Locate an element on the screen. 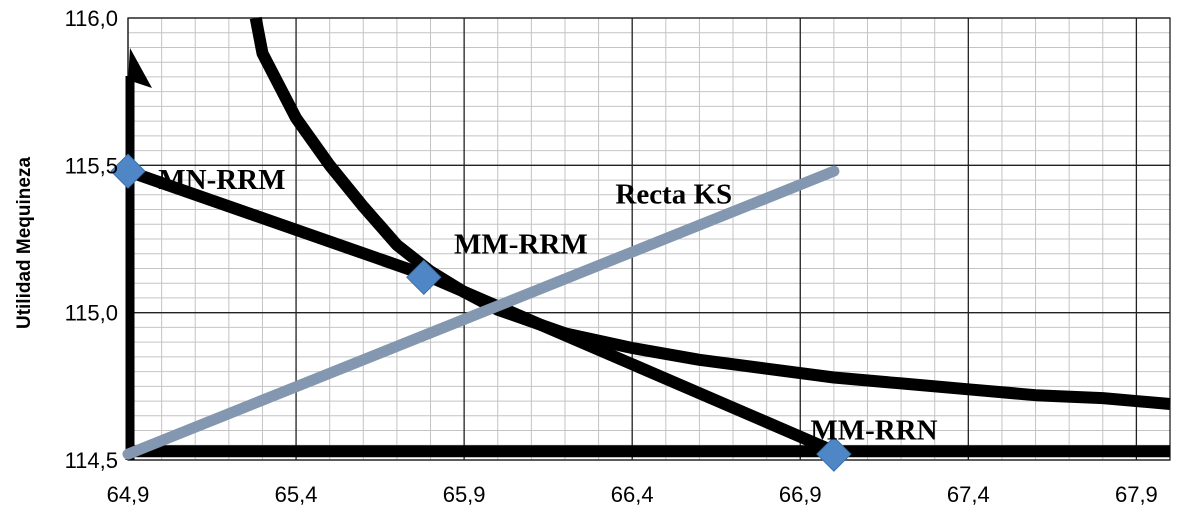 This screenshot has width=1186, height=510. x-tick-label: 64,9 is located at coordinates (128, 494).